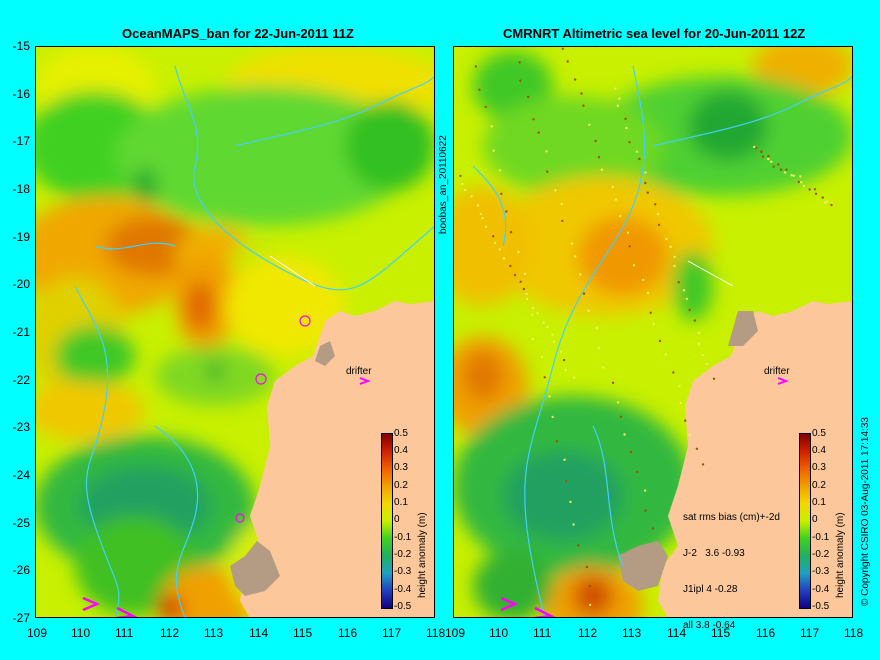 This screenshot has width=880, height=660. I want to click on x-tick-label: 118, so click(854, 633).